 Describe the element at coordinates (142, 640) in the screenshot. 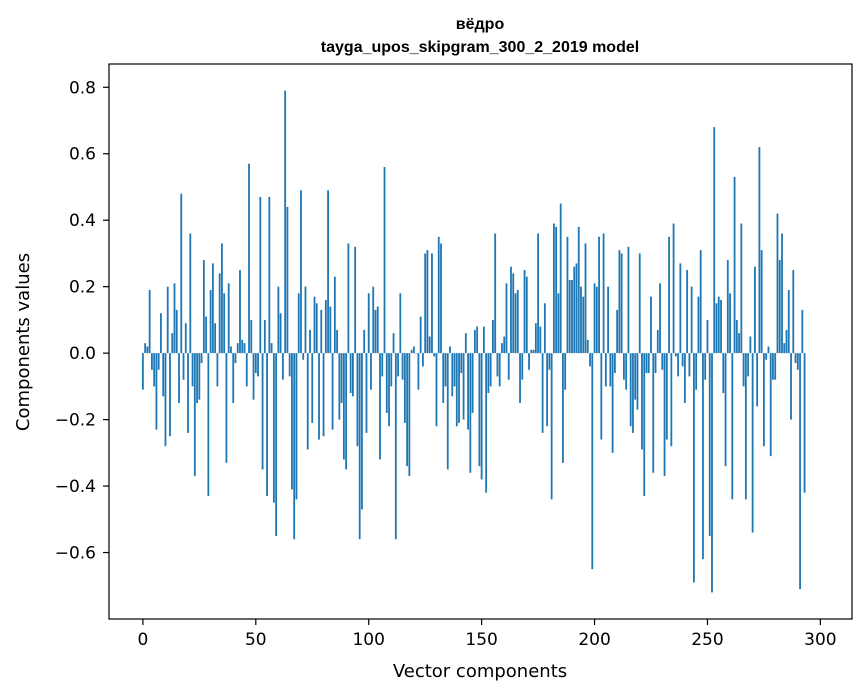

I see `x-tick-label: 0` at that location.